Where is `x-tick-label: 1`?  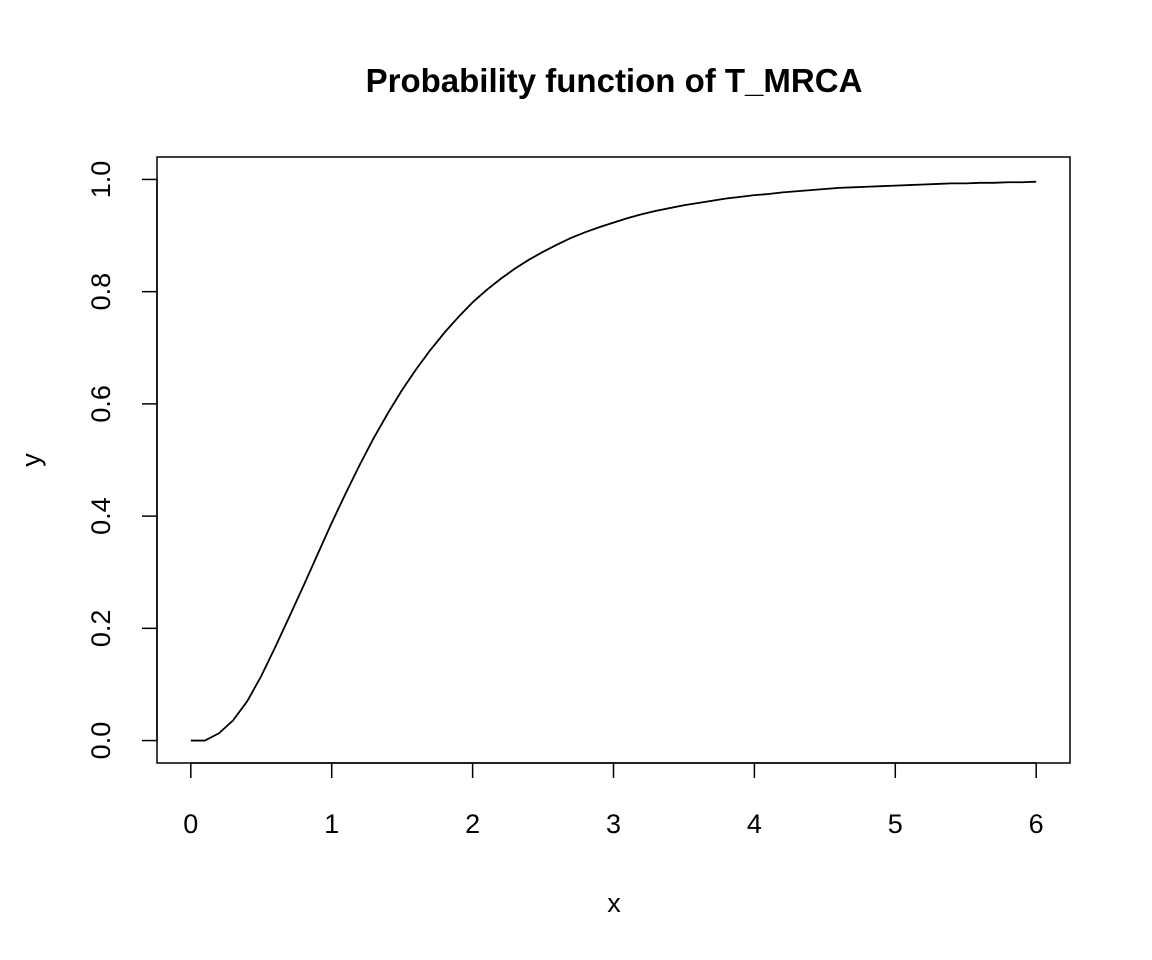 x-tick-label: 1 is located at coordinates (331, 824).